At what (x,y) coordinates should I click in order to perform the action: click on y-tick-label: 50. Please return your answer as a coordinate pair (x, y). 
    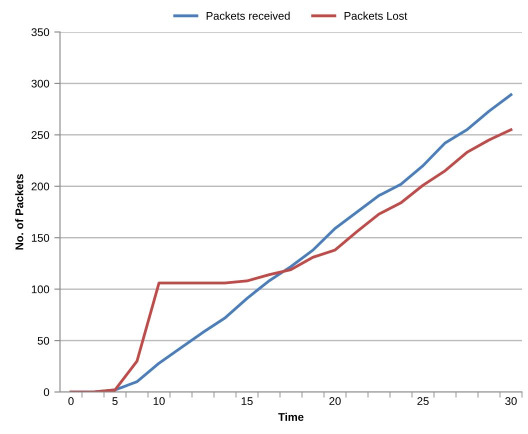
    Looking at the image, I should click on (44, 340).